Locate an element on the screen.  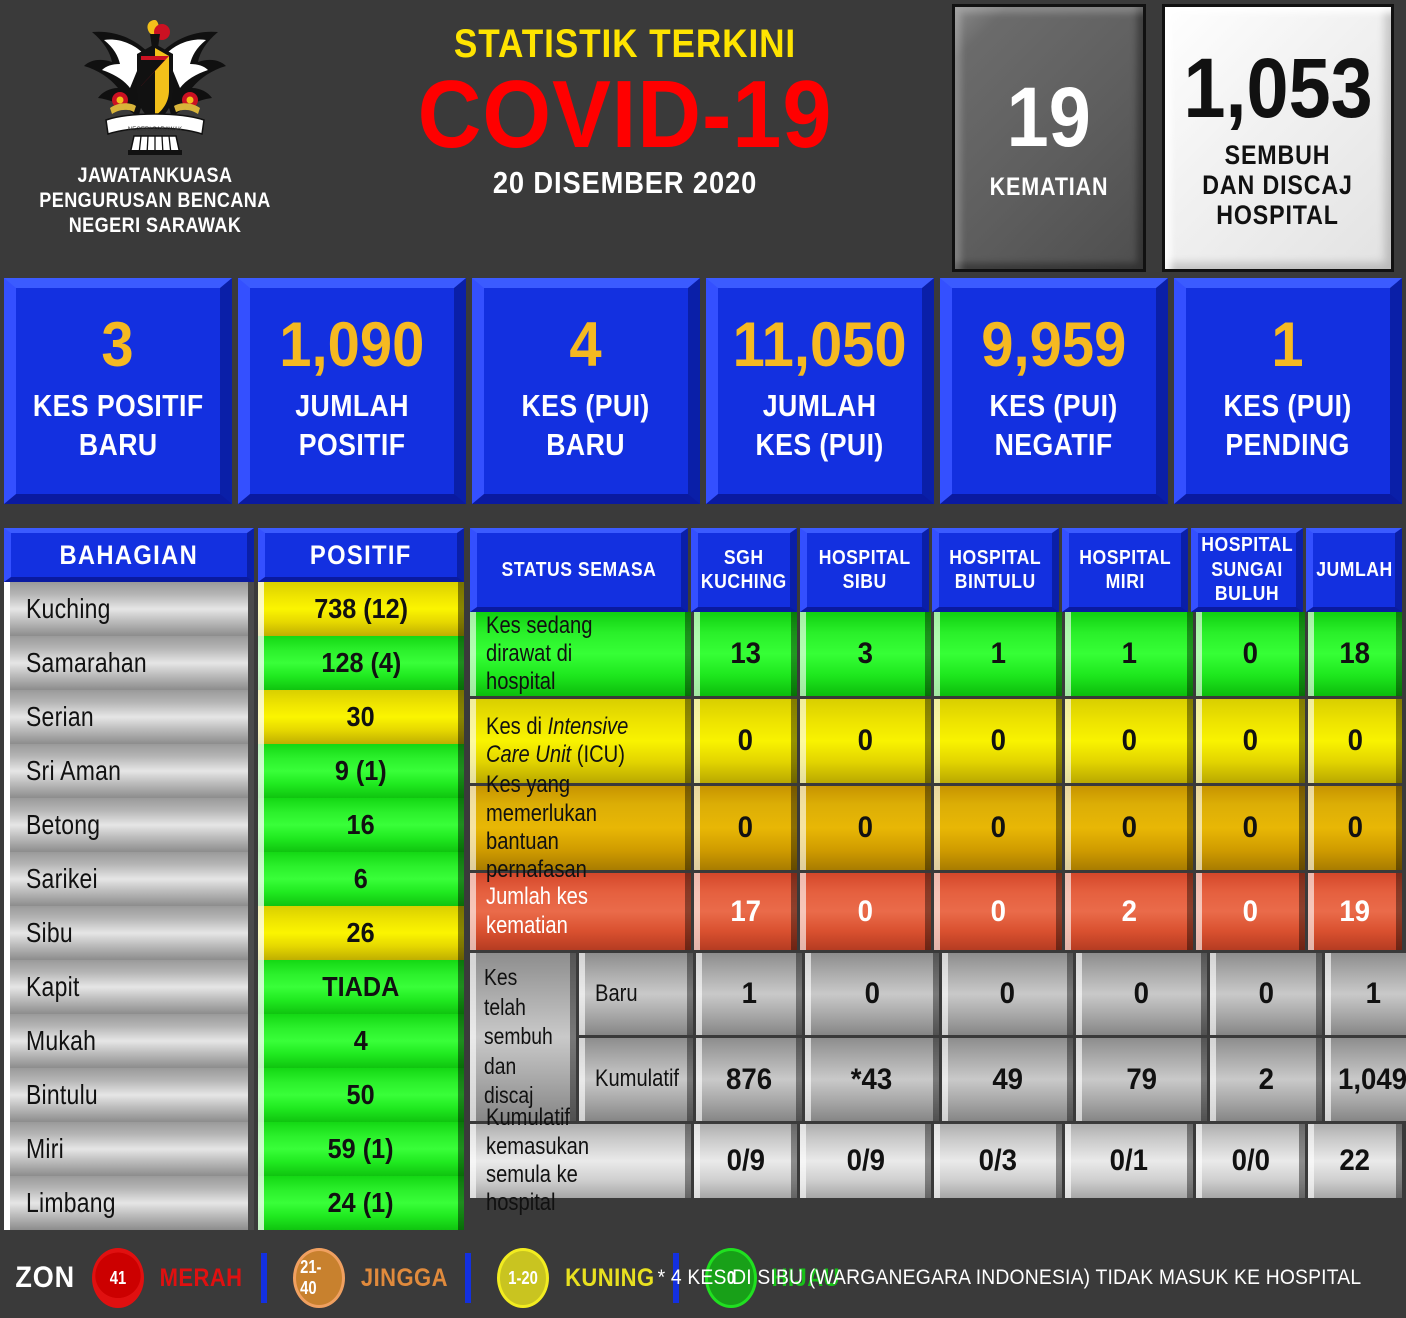
stat-label: KES (PUI) NEGATIF is located at coordinates (1054, 425).